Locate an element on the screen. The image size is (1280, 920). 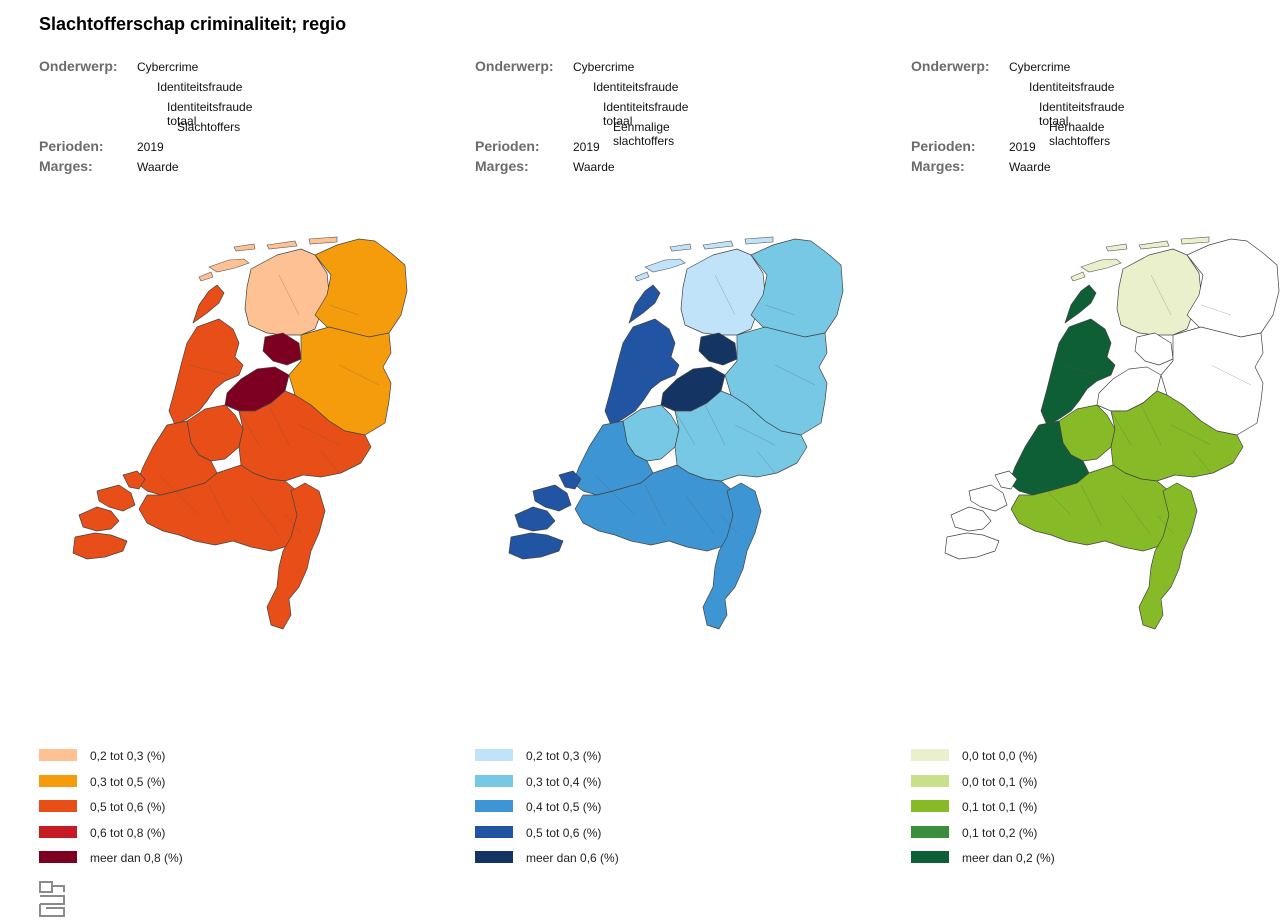
legend-label: meer dan 0,2 (%) is located at coordinates (1008, 858).